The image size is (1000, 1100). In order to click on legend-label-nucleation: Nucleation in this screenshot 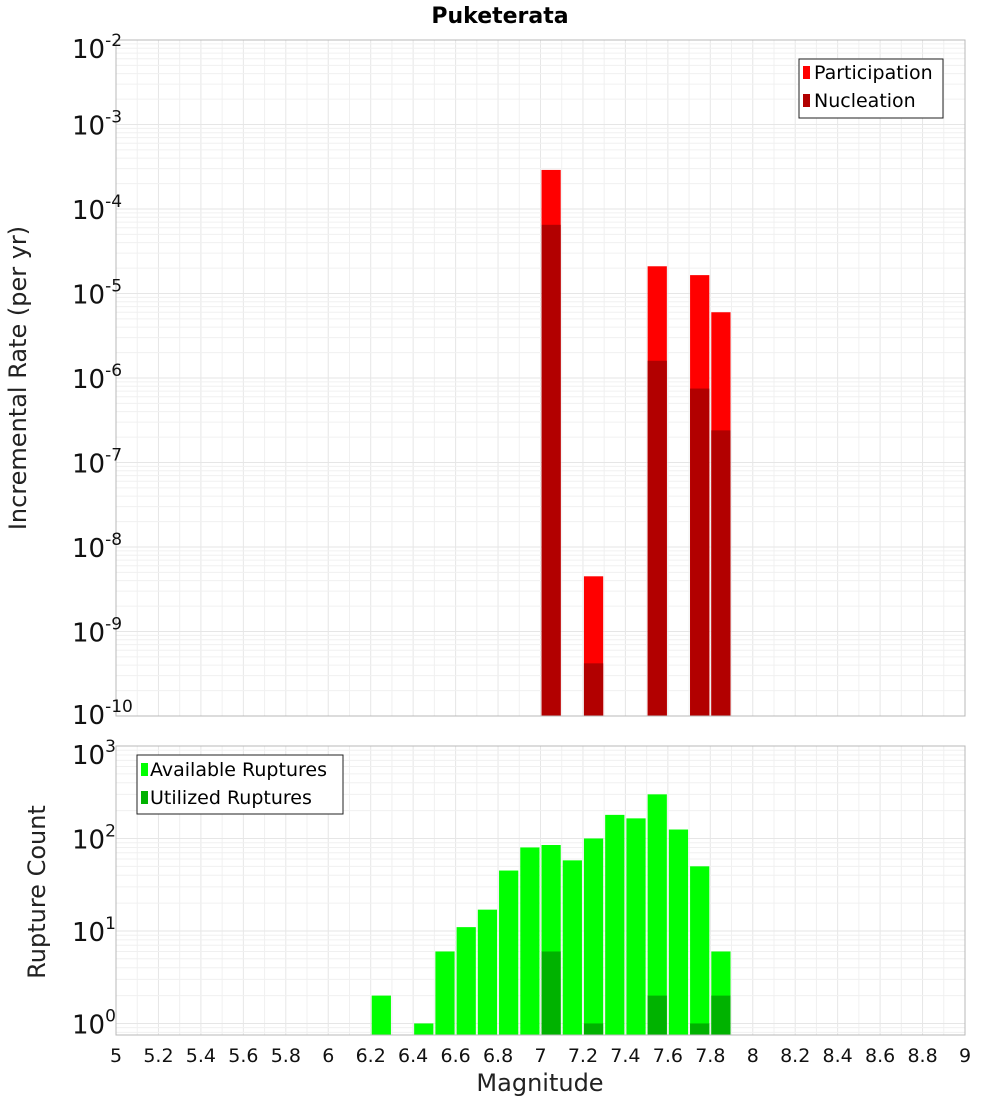, I will do `click(865, 101)`.